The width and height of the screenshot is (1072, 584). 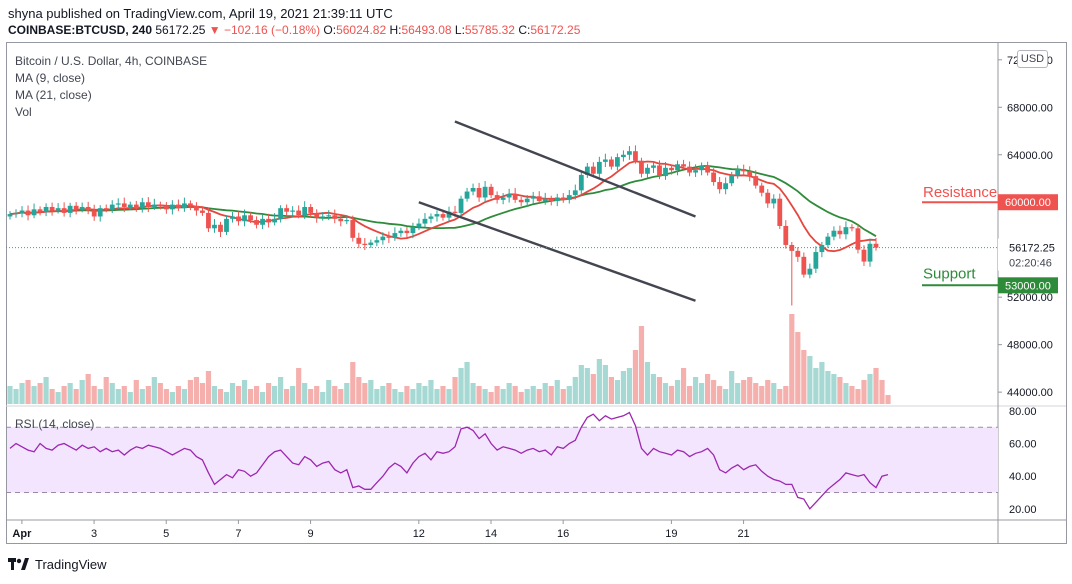 I want to click on tradingview-logo: TradingView, so click(x=57, y=564).